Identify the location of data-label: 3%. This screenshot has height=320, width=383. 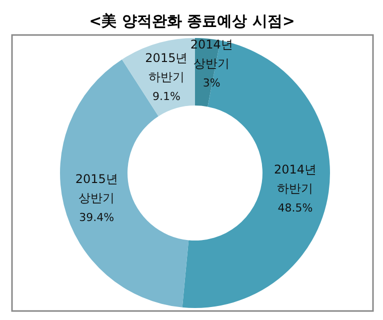
(211, 83).